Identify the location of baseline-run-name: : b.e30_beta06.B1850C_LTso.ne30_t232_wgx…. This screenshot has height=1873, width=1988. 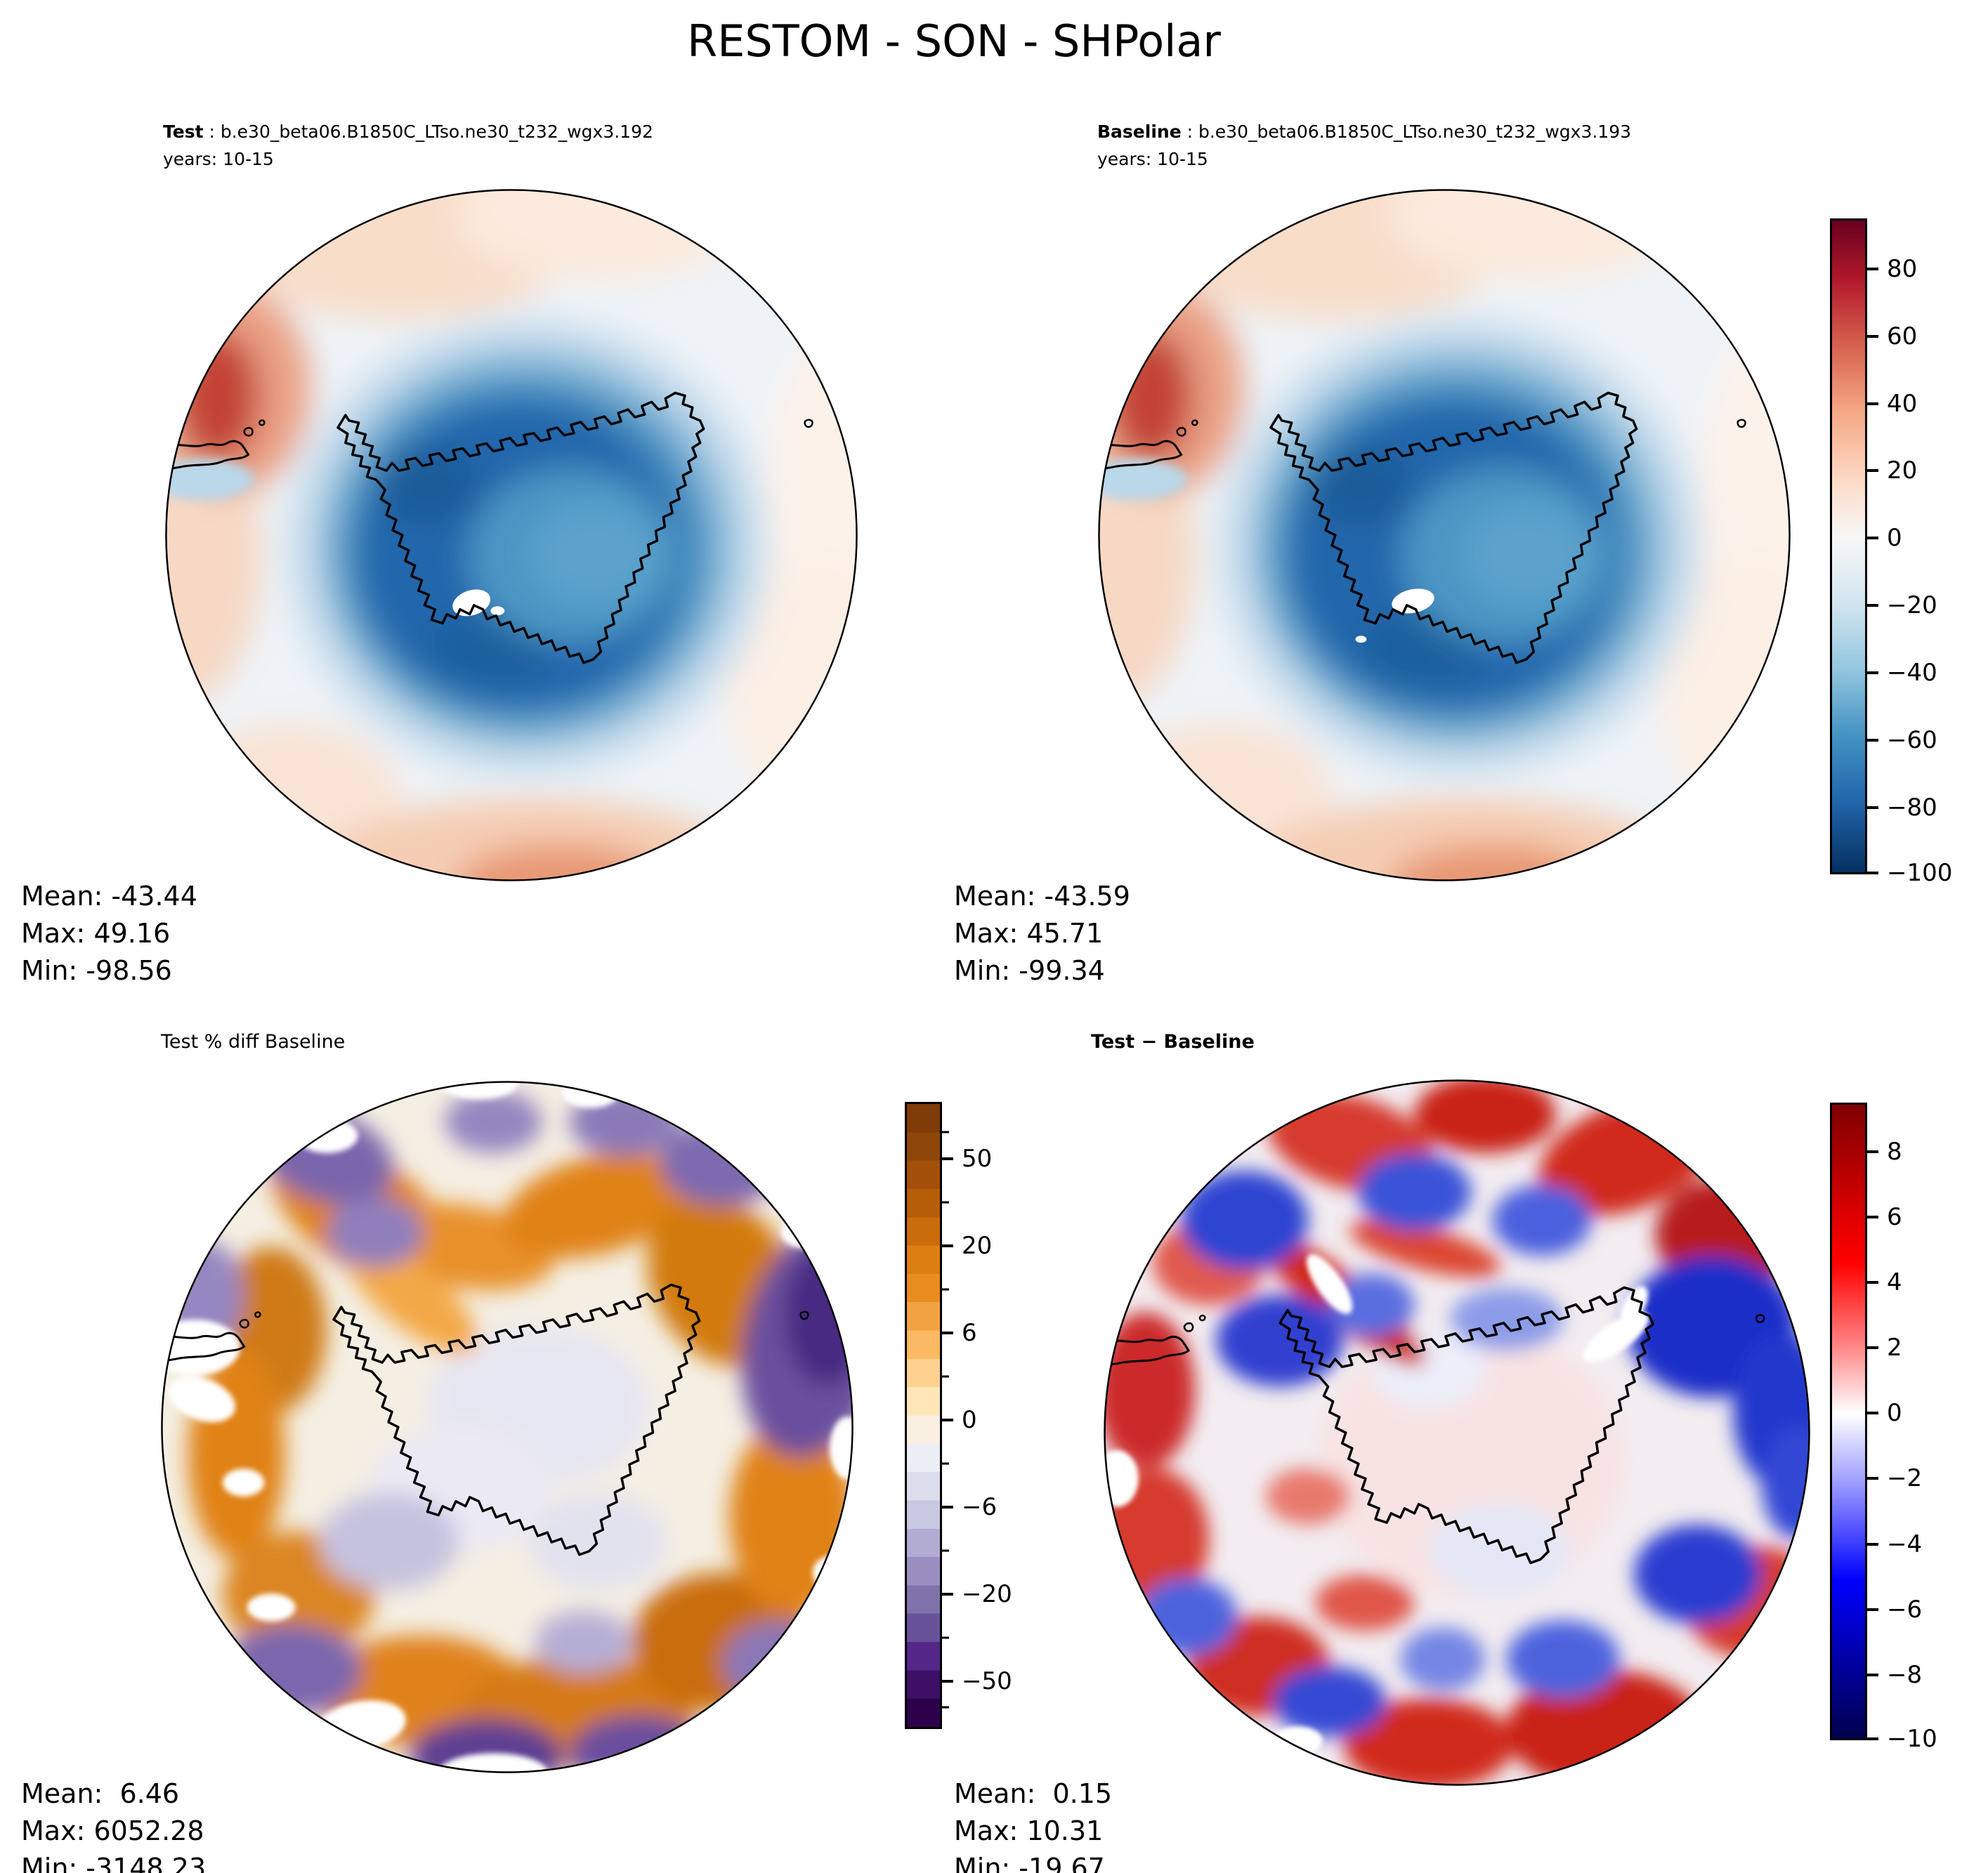
(1406, 131).